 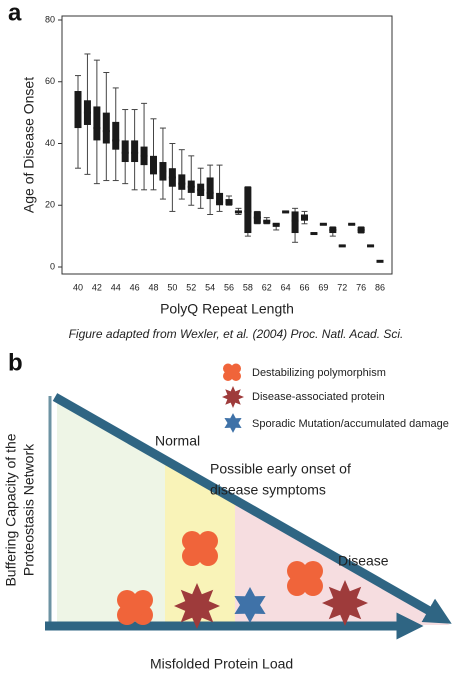 I want to click on x-tick-label: 62, so click(x=267, y=287).